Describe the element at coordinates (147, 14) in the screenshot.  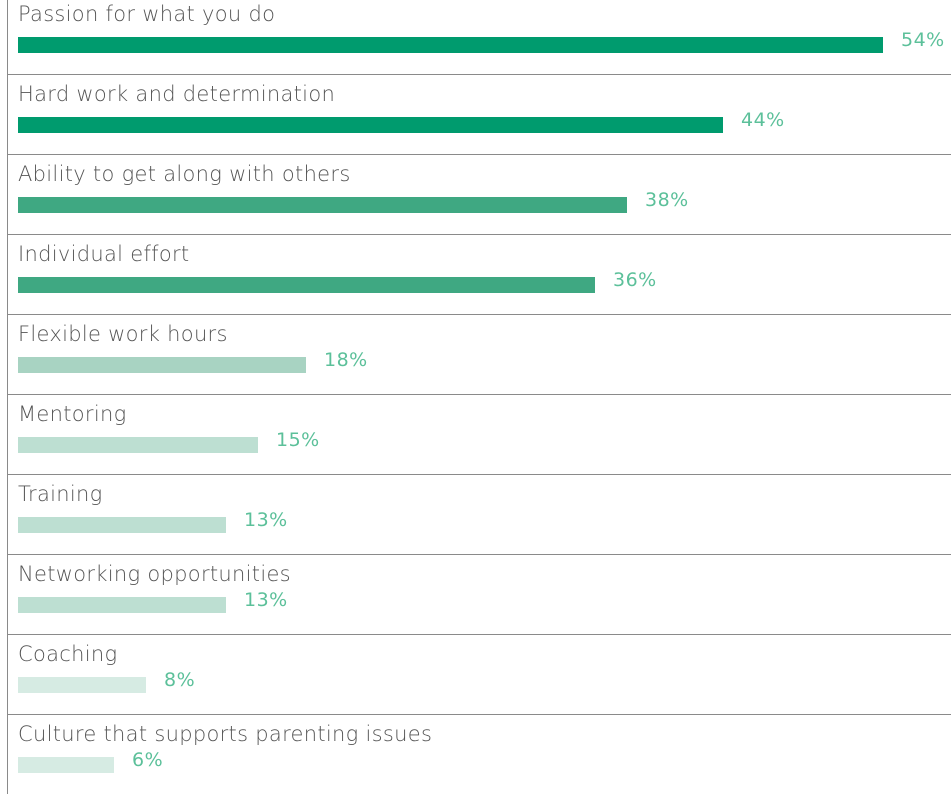
I see `category-label: Passion for what you do` at that location.